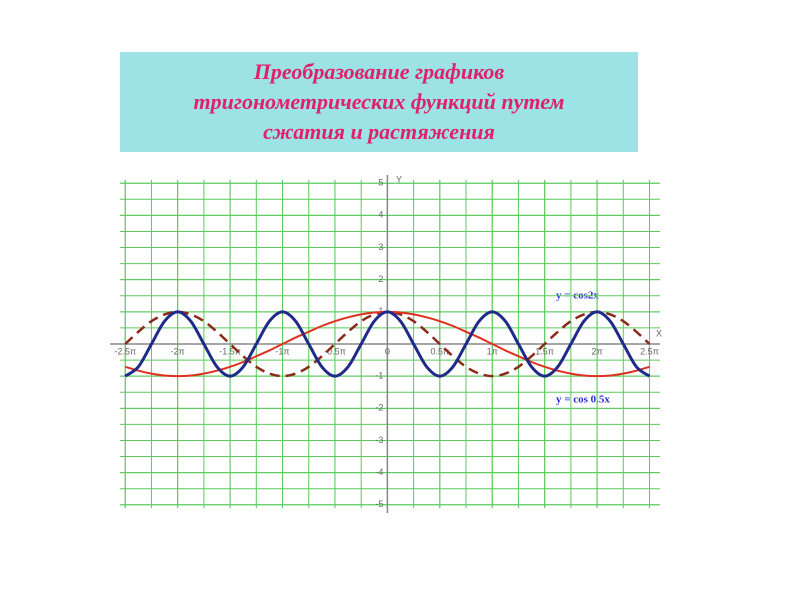  I want to click on y-tick-label: -4, so click(379, 472).